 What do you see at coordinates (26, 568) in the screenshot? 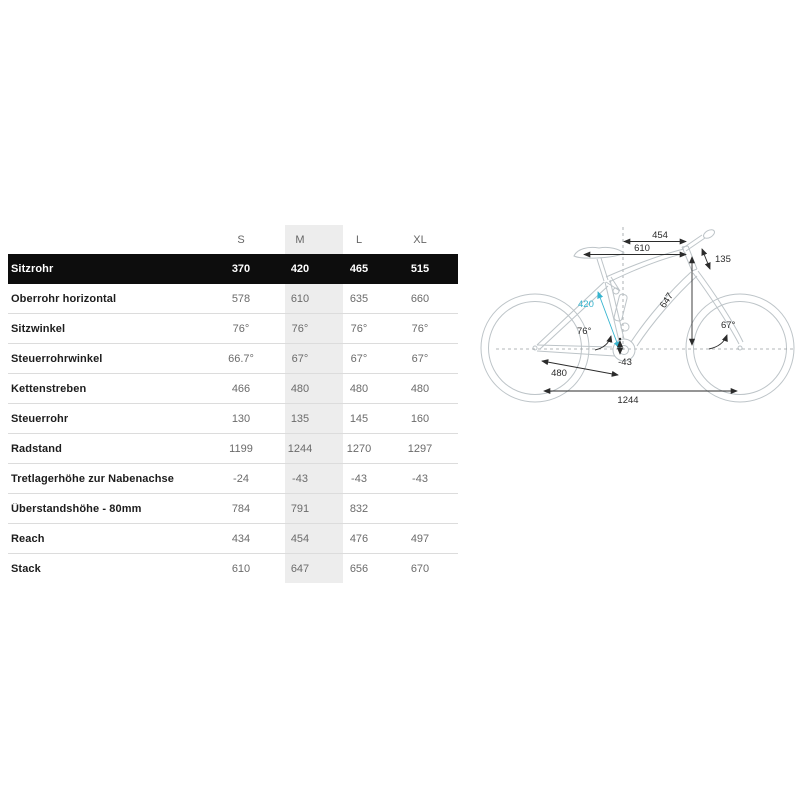
I see `row-label: Stack` at bounding box center [26, 568].